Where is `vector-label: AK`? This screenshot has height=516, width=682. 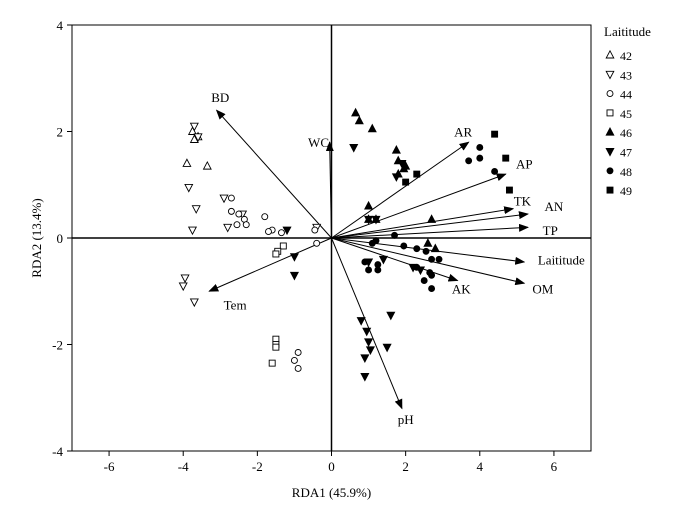 vector-label: AK is located at coordinates (461, 289).